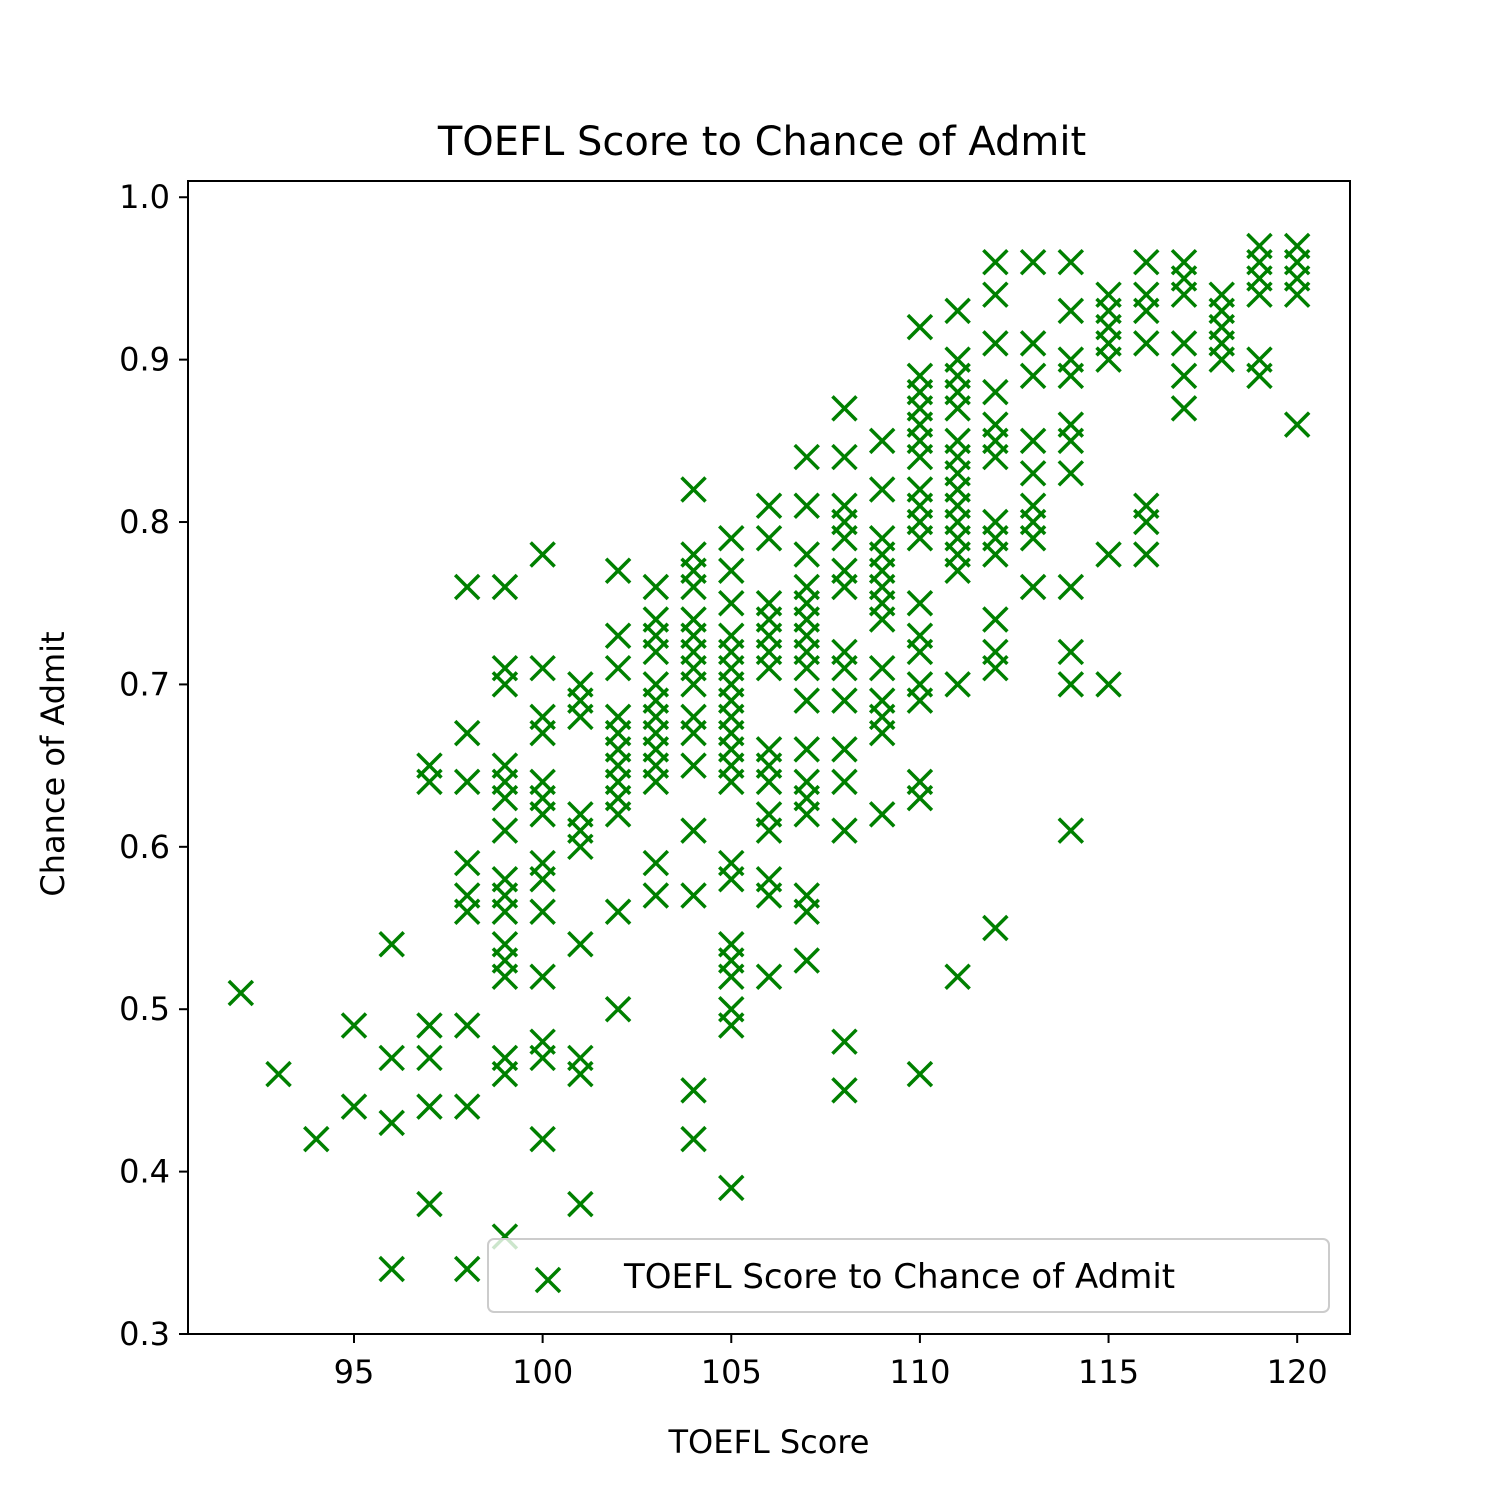  Describe the element at coordinates (899, 1277) in the screenshot. I see `legend-label: TOEFL Score to Chance of Admit` at that location.